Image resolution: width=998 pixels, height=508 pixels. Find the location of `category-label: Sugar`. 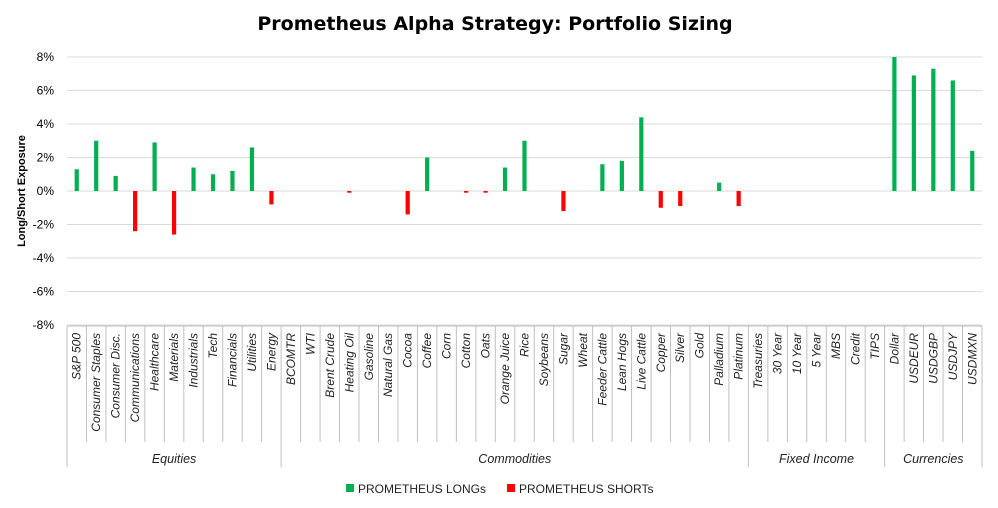

category-label: Sugar is located at coordinates (563, 348).